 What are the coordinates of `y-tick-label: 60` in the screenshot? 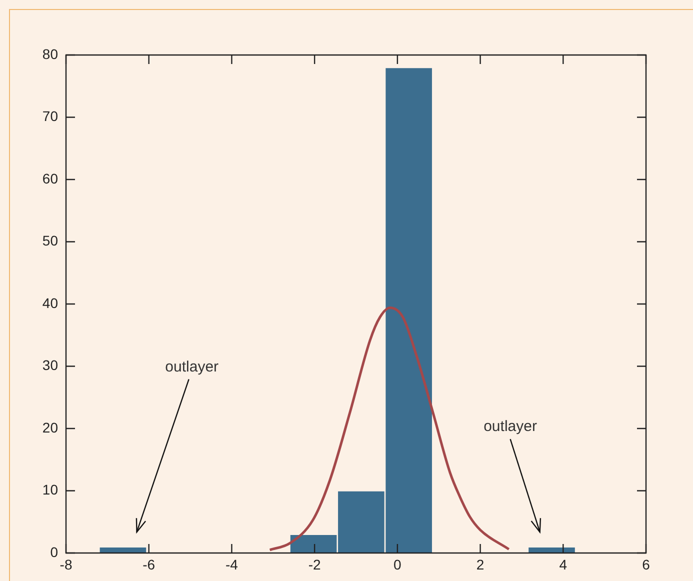 It's located at (50, 178).